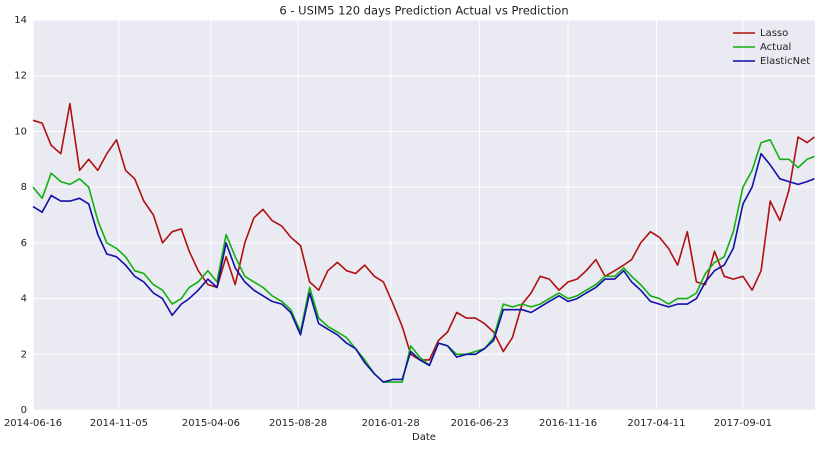 The height and width of the screenshot is (449, 821). I want to click on legend-label: Lasso, so click(774, 33).